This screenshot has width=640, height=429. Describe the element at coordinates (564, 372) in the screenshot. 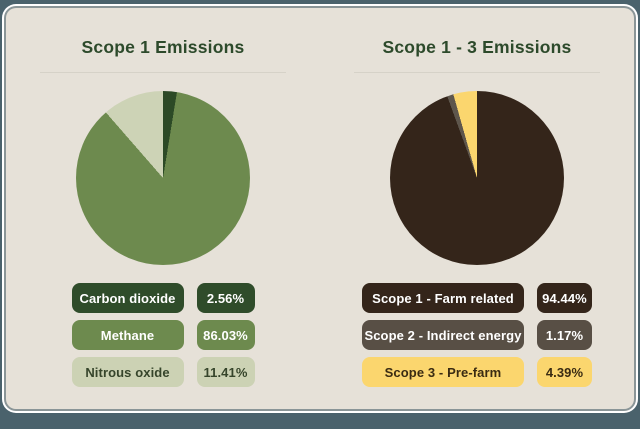

I see `legend-value-pill: 4.39%` at that location.